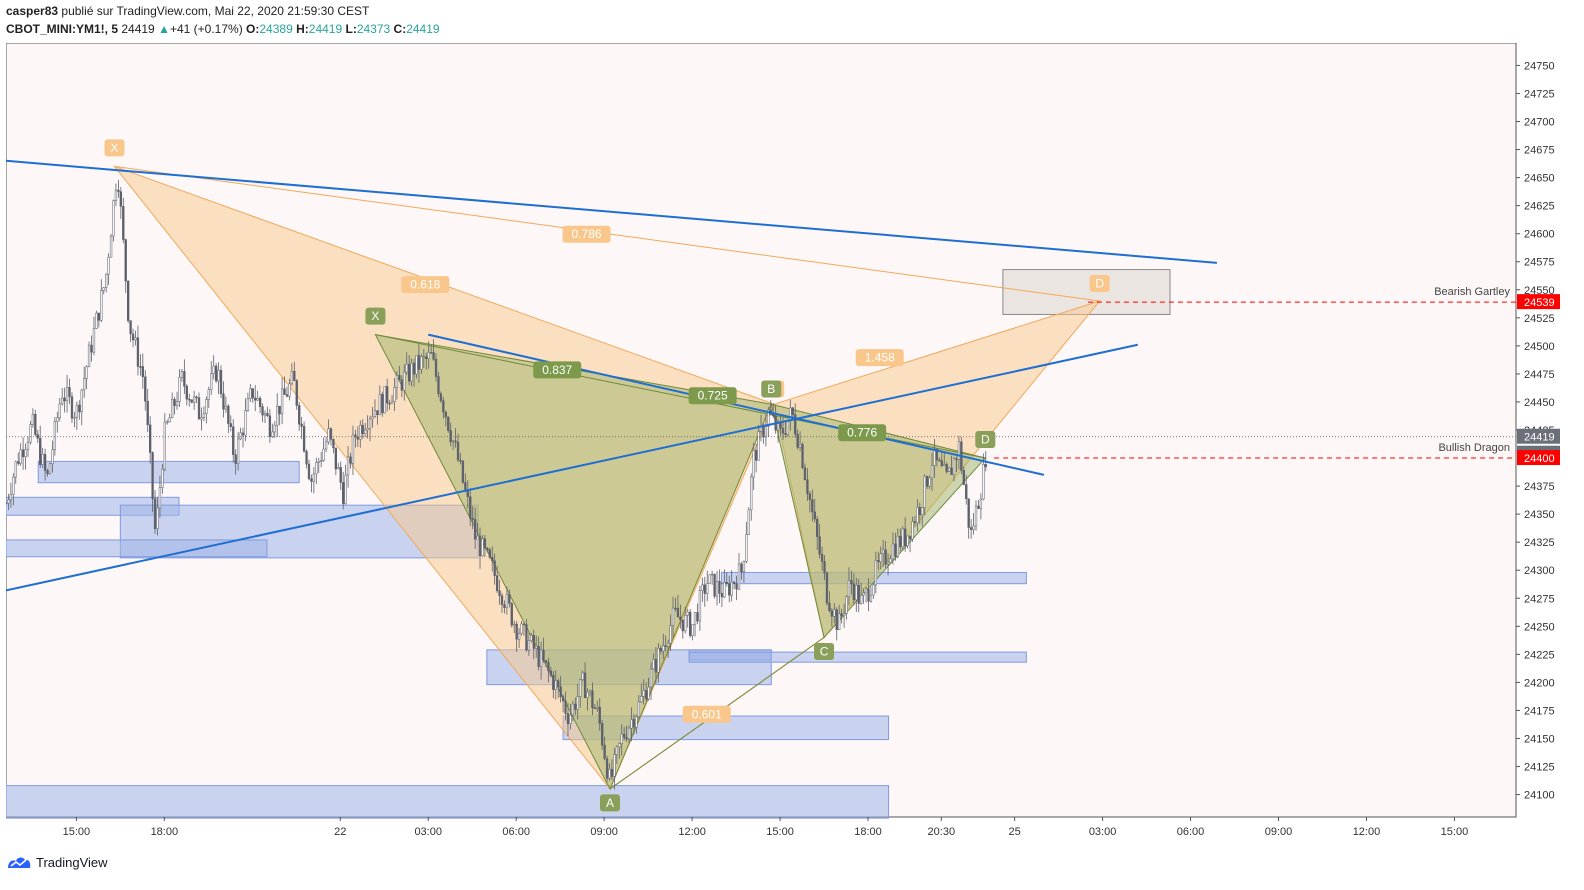 Image resolution: width=1584 pixels, height=890 pixels. What do you see at coordinates (557, 370) in the screenshot?
I see `bullish-ratio-label-tag` at bounding box center [557, 370].